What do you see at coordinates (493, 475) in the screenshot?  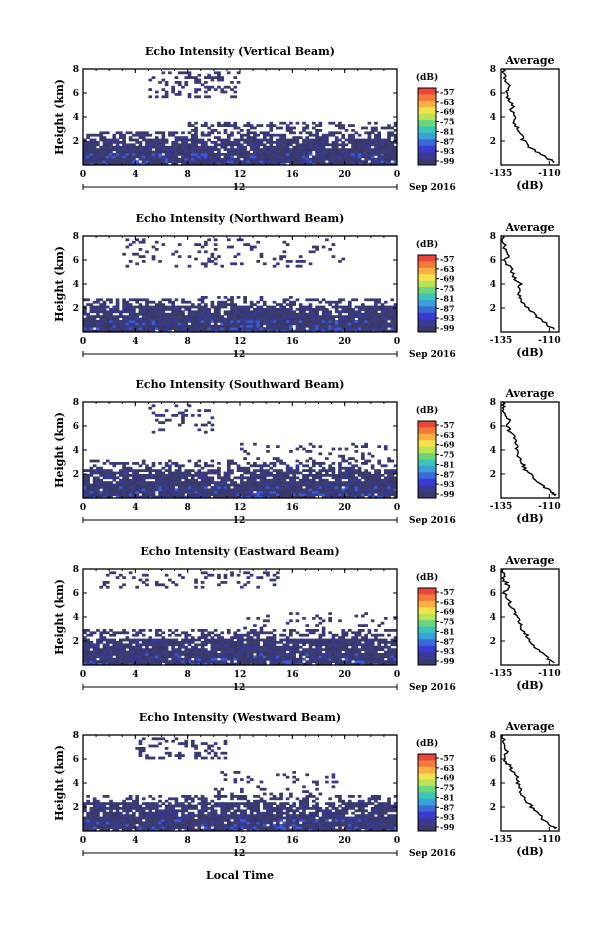 I see `profile-y-tick-label: 2` at bounding box center [493, 475].